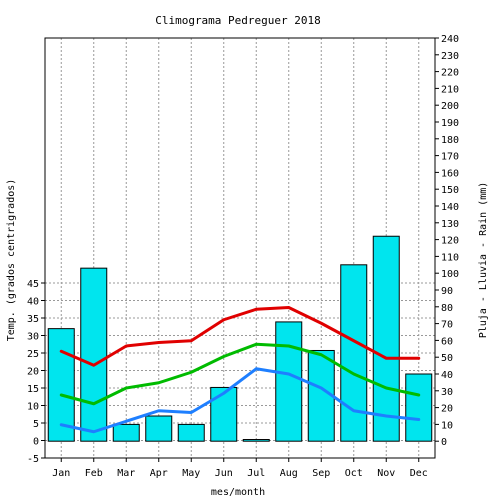  What do you see at coordinates (450, 73) in the screenshot?
I see `y-right-tick-label: 220` at bounding box center [450, 73].